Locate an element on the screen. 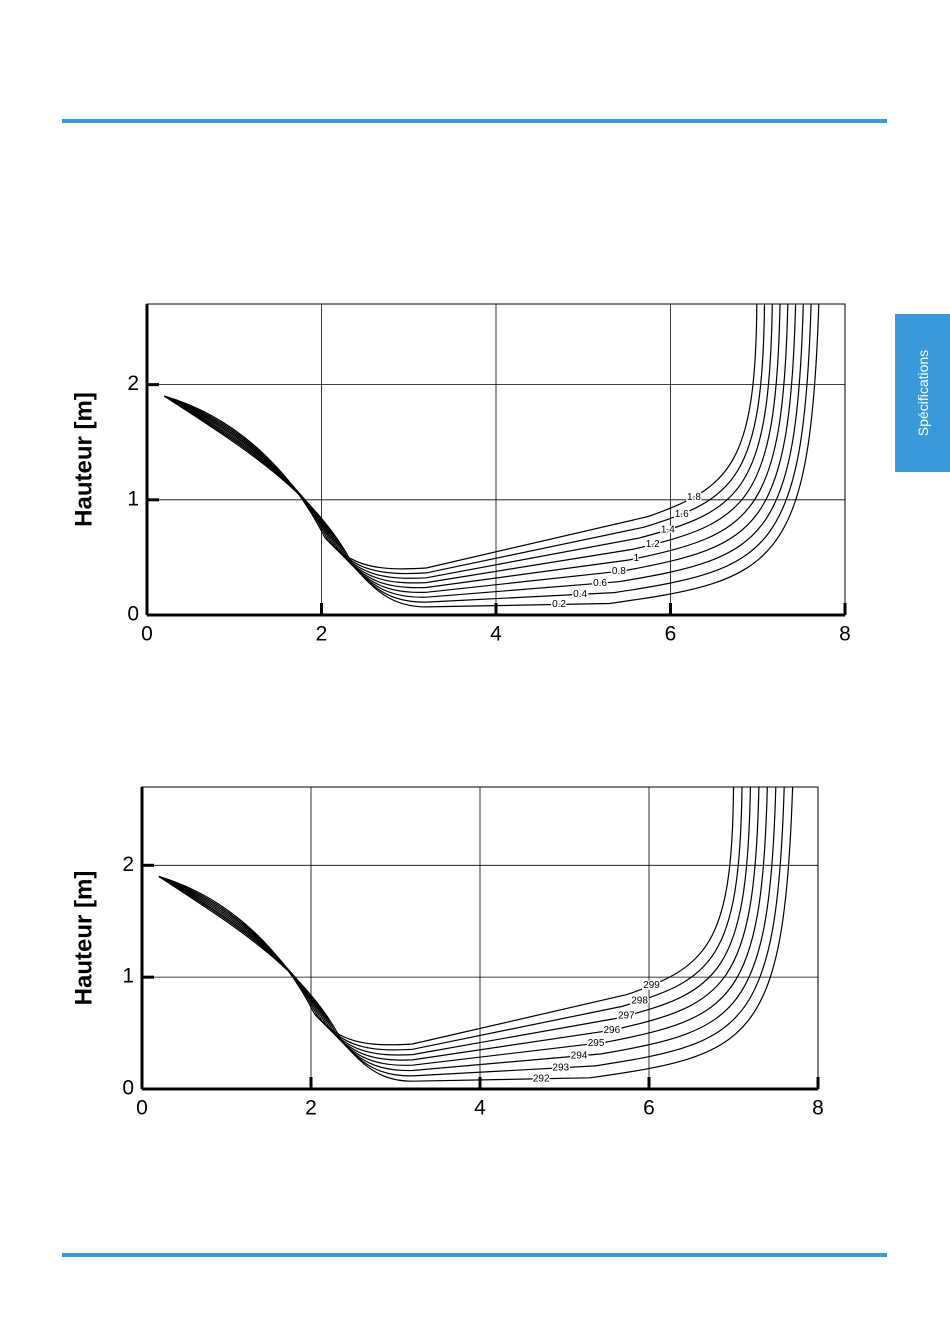 This screenshot has height=1344, width=950. contour-label: 1 is located at coordinates (637, 558).